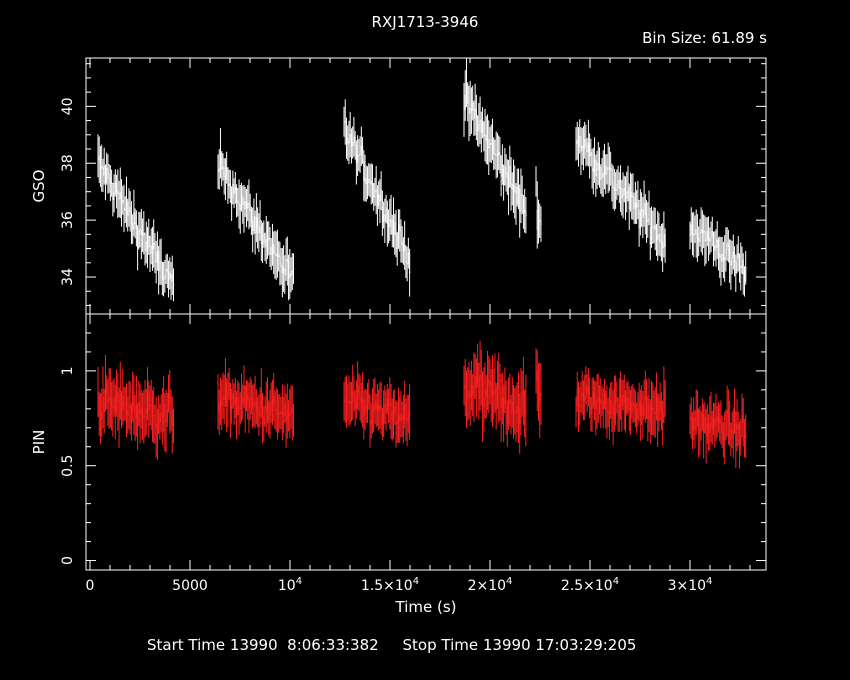  Describe the element at coordinates (422, 404) in the screenshot. I see `bottom-series` at that location.